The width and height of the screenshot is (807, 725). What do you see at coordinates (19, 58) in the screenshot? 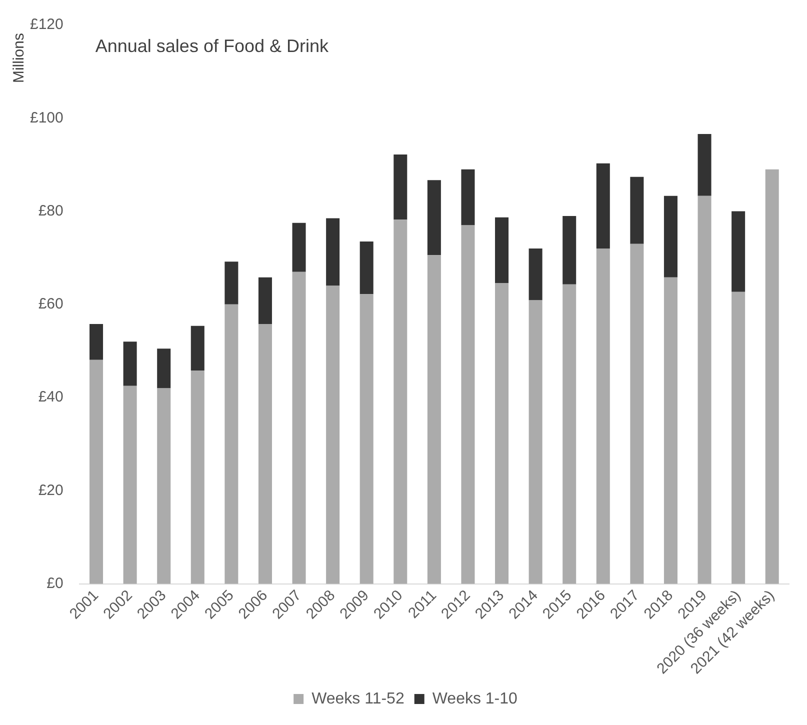
I see `y-axis-title: Millions` at bounding box center [19, 58].